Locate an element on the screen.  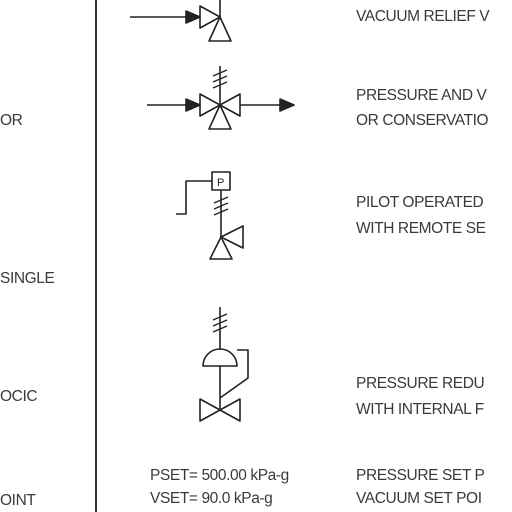
svg-text: P is located at coordinates (220, 183).